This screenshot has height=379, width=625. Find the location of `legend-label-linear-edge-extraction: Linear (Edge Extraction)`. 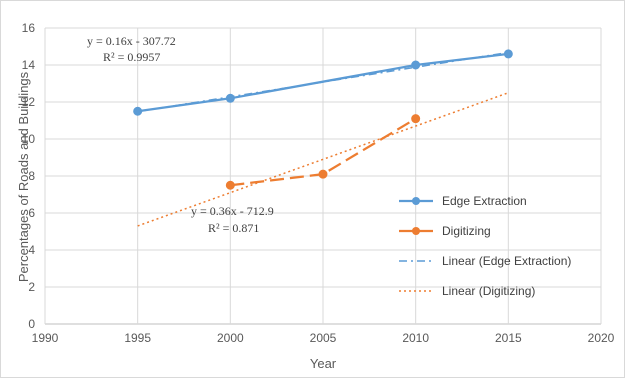

legend-label-linear-edge-extraction: Linear (Edge Extraction) is located at coordinates (506, 261).